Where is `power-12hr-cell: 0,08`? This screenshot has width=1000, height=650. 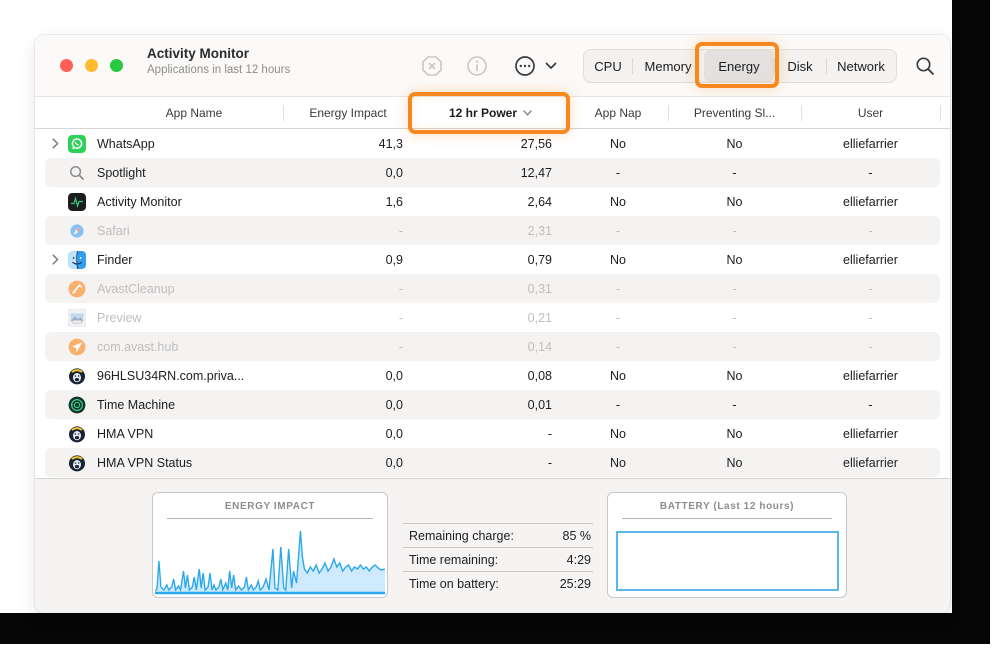
power-12hr-cell: 0,08 is located at coordinates (539, 375).